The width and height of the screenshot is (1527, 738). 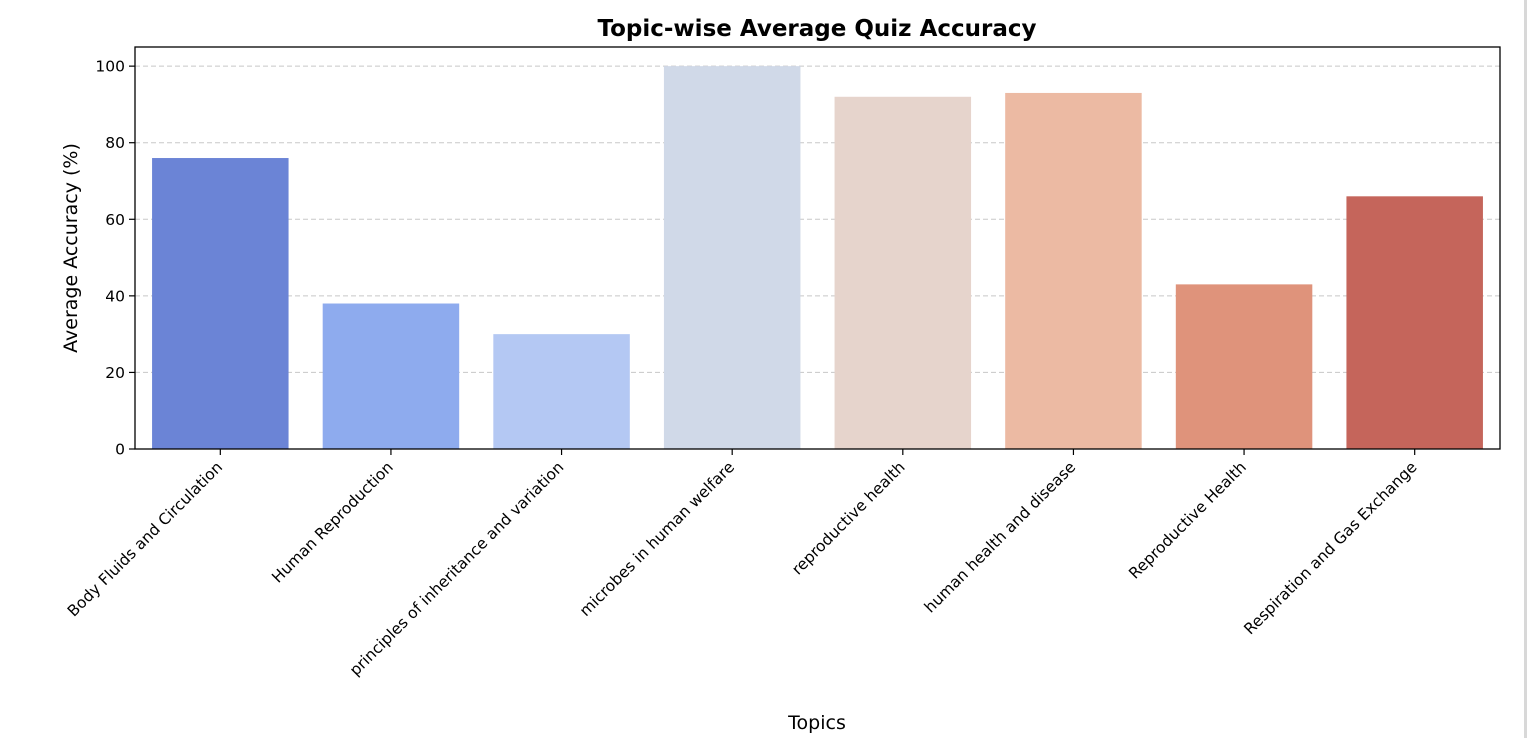 I want to click on x-tick-label: Body Fluids and Circulation, so click(x=145, y=539).